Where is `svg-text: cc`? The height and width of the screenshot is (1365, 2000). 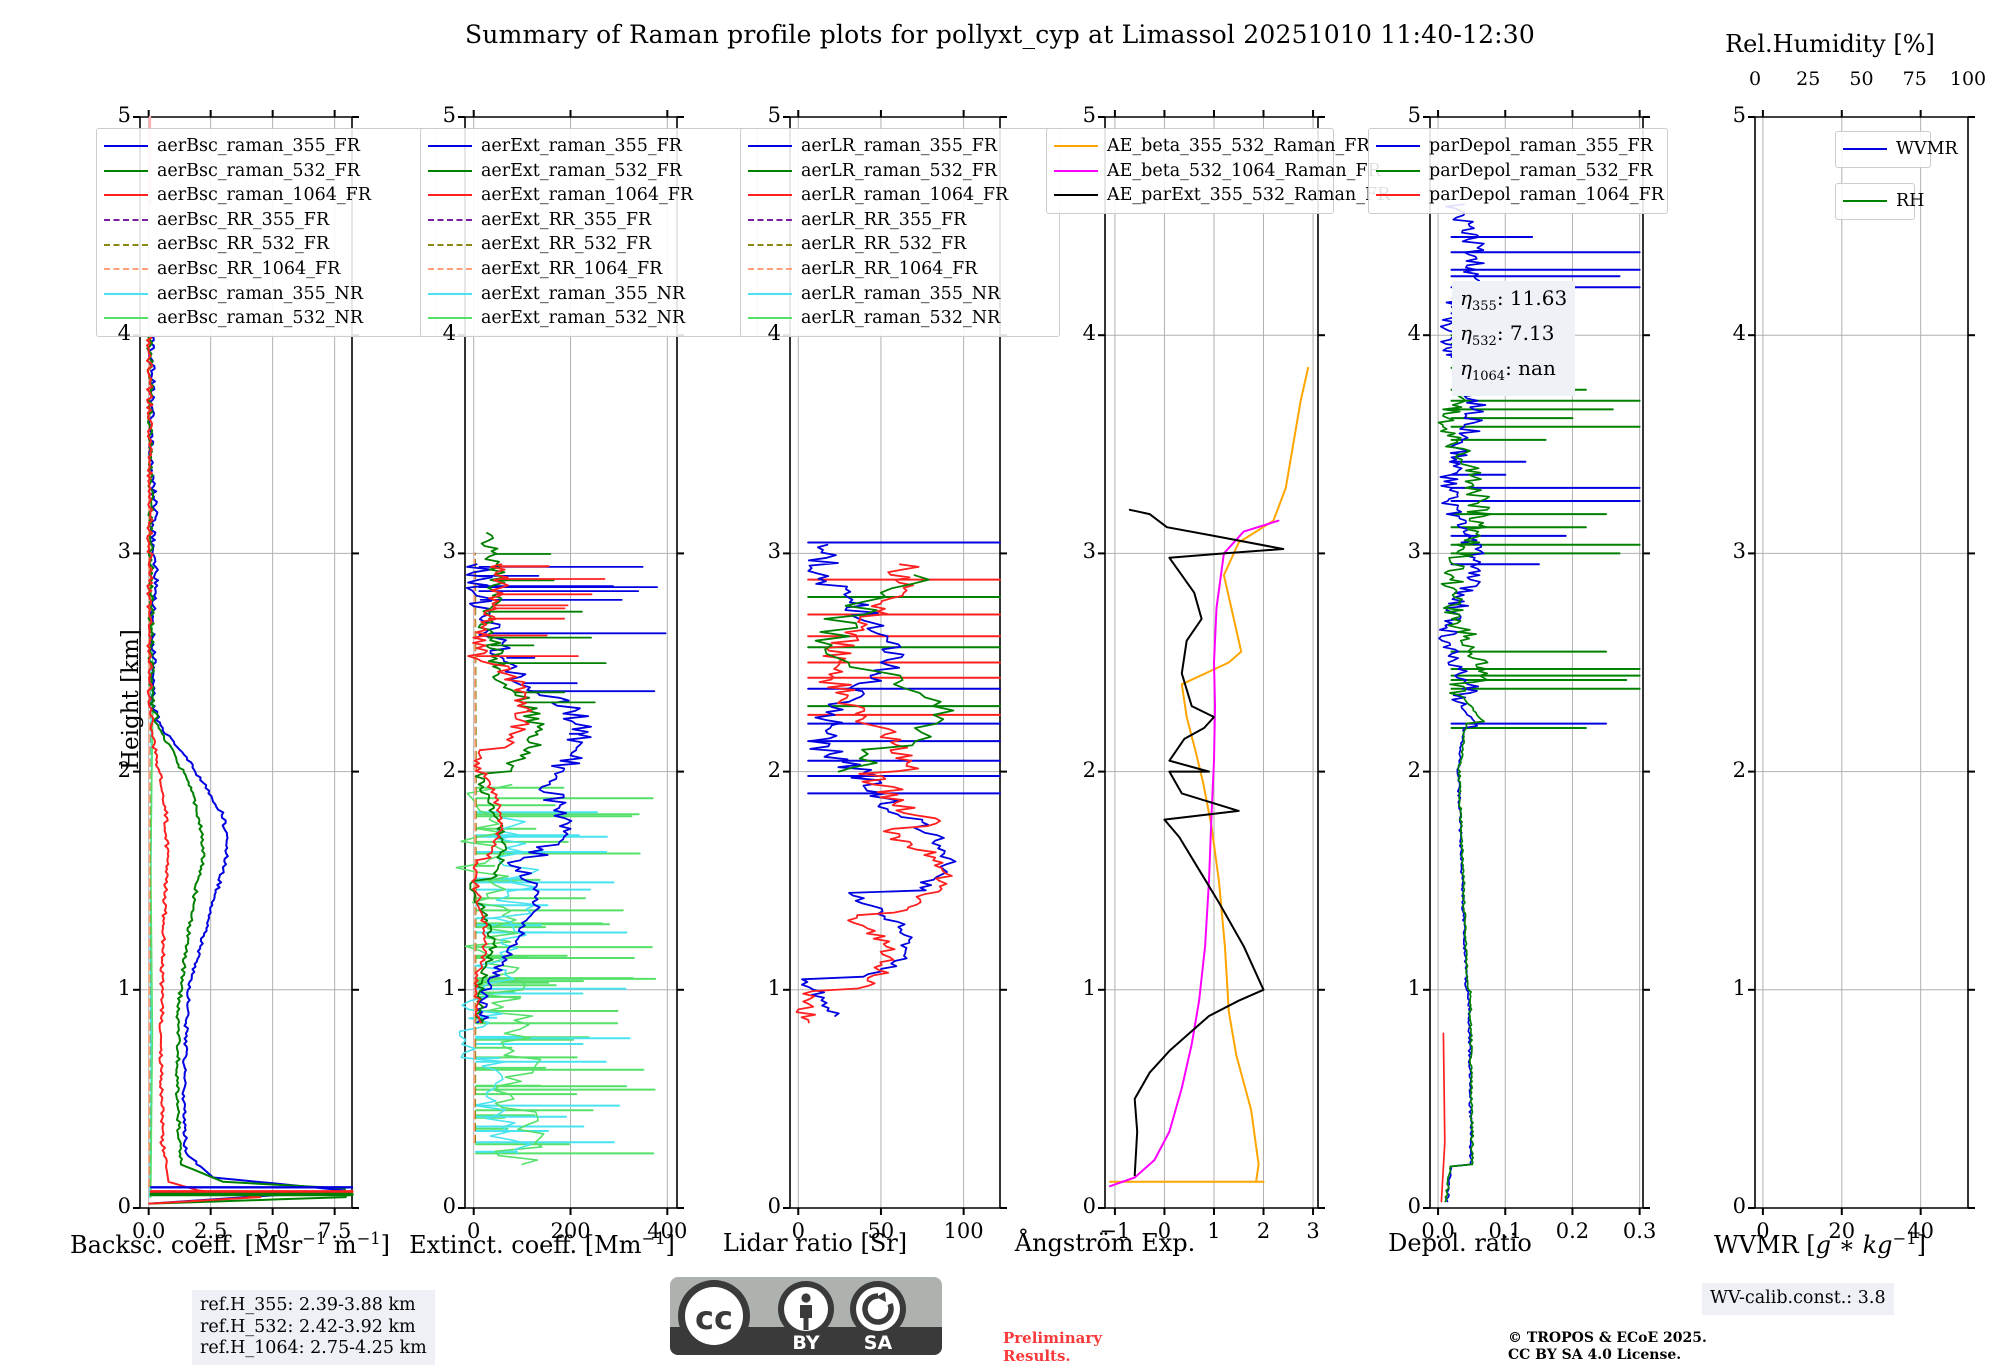
svg-text: cc is located at coordinates (714, 1318).